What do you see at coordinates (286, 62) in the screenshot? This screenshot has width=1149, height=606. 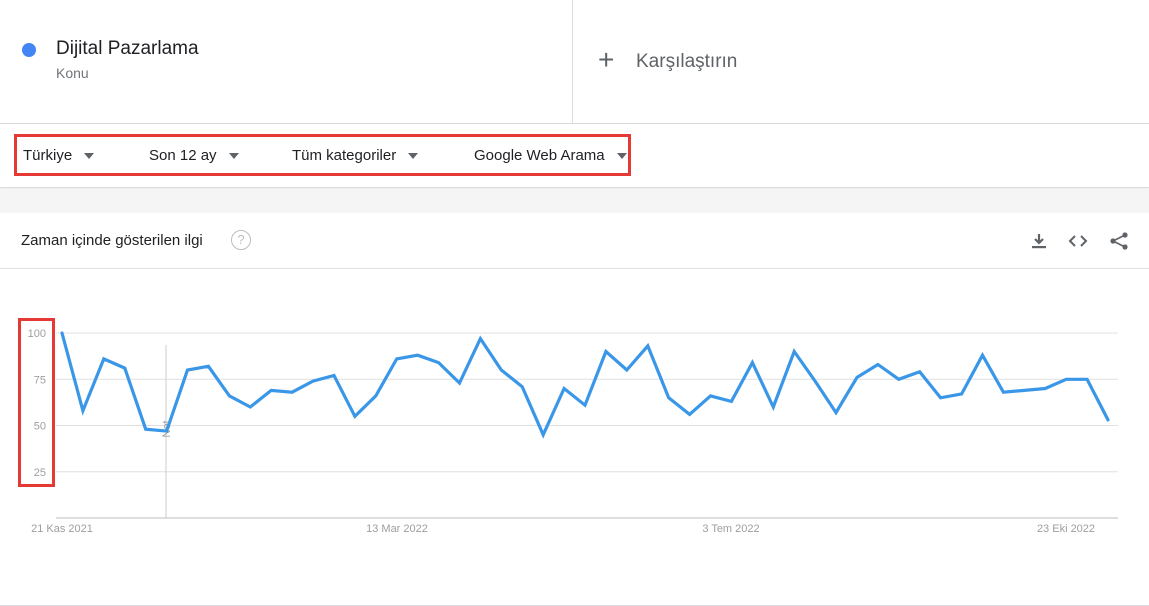 I see `search-term-card: Dijital Pazarlama Konu` at bounding box center [286, 62].